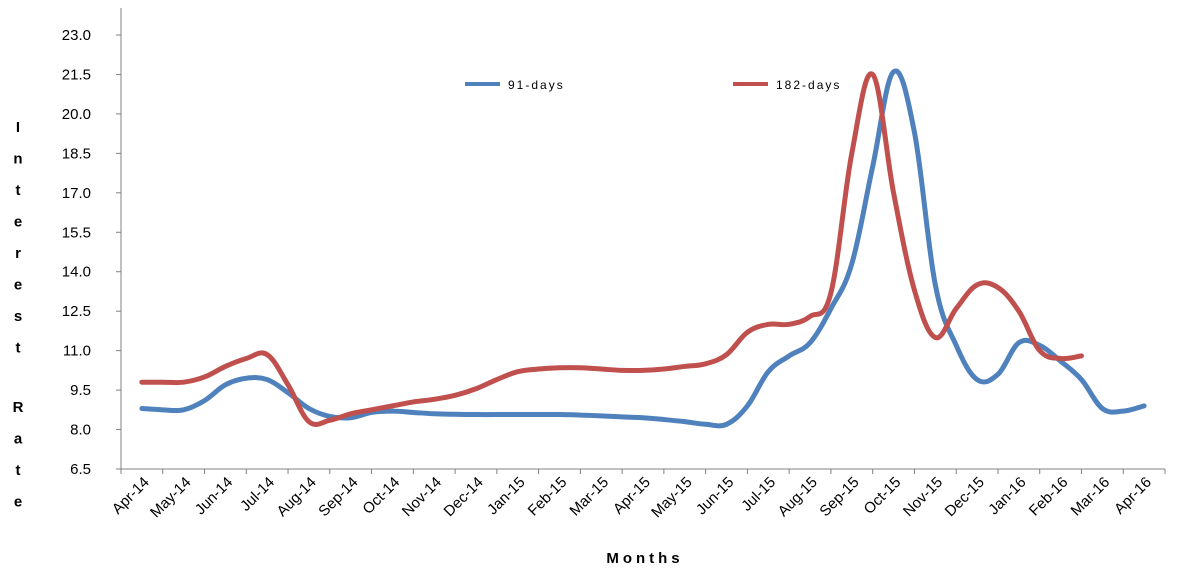 The width and height of the screenshot is (1182, 569). What do you see at coordinates (644, 558) in the screenshot?
I see `x-axis-label: Months` at bounding box center [644, 558].